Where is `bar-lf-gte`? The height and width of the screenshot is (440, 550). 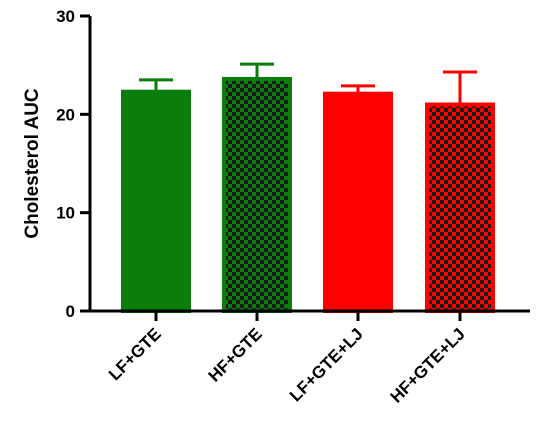 bar-lf-gte is located at coordinates (156, 201).